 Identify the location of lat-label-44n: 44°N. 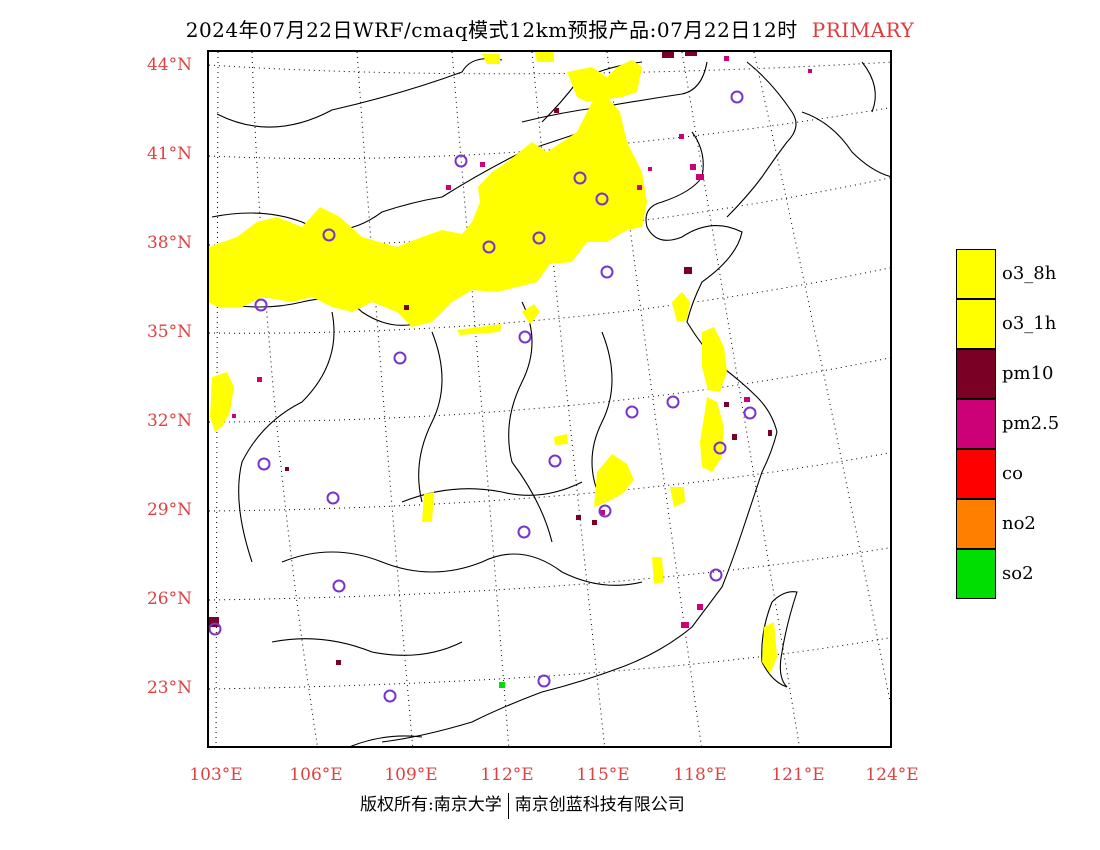
(169, 65).